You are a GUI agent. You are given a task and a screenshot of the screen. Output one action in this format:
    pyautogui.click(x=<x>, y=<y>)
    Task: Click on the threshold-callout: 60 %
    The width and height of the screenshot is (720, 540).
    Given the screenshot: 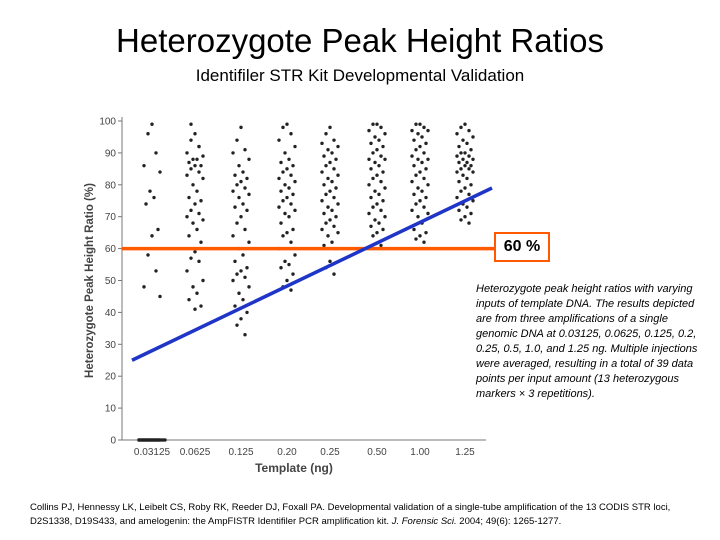 What is the action you would take?
    pyautogui.click(x=522, y=247)
    